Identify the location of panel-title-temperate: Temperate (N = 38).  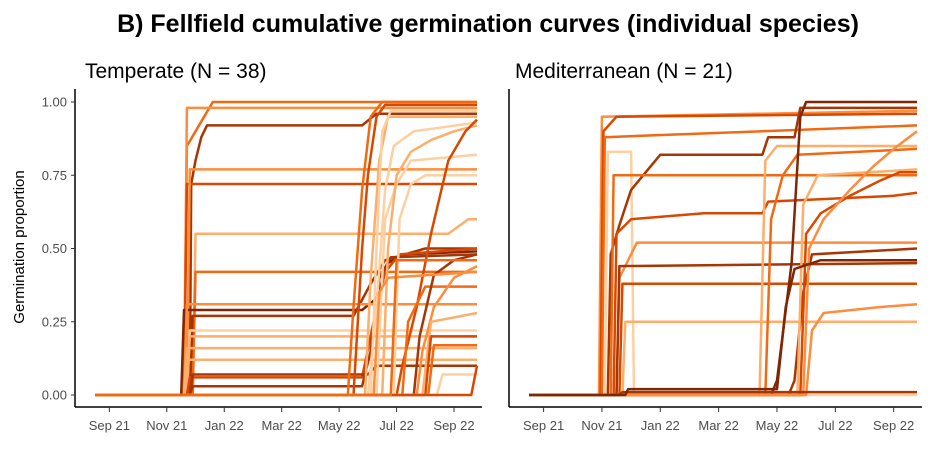
(176, 71).